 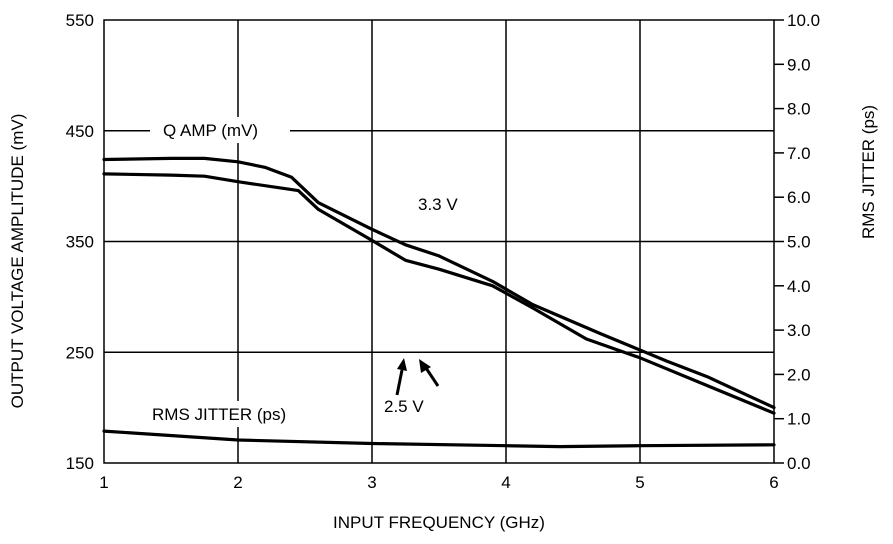 What do you see at coordinates (799, 64) in the screenshot?
I see `y2-tick-label: 9.0` at bounding box center [799, 64].